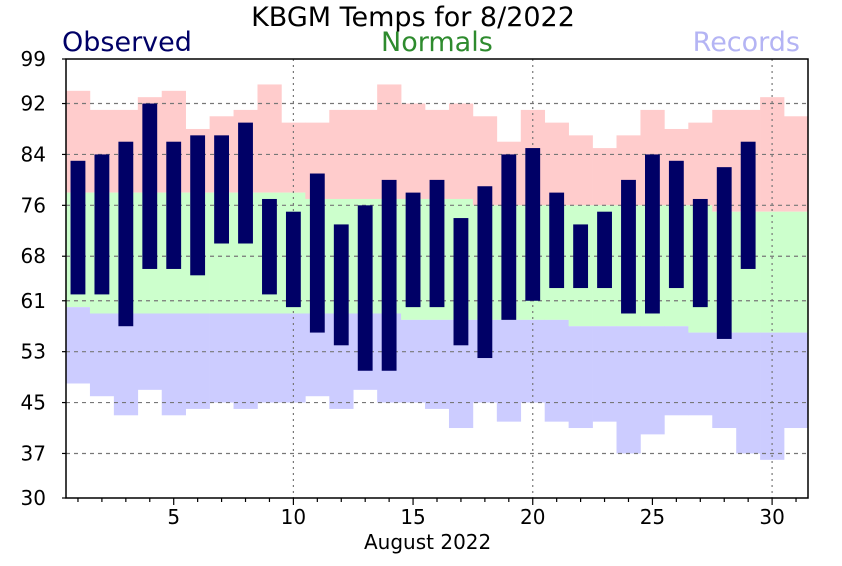  What do you see at coordinates (33, 59) in the screenshot?
I see `y-tick-label-99: 99` at bounding box center [33, 59].